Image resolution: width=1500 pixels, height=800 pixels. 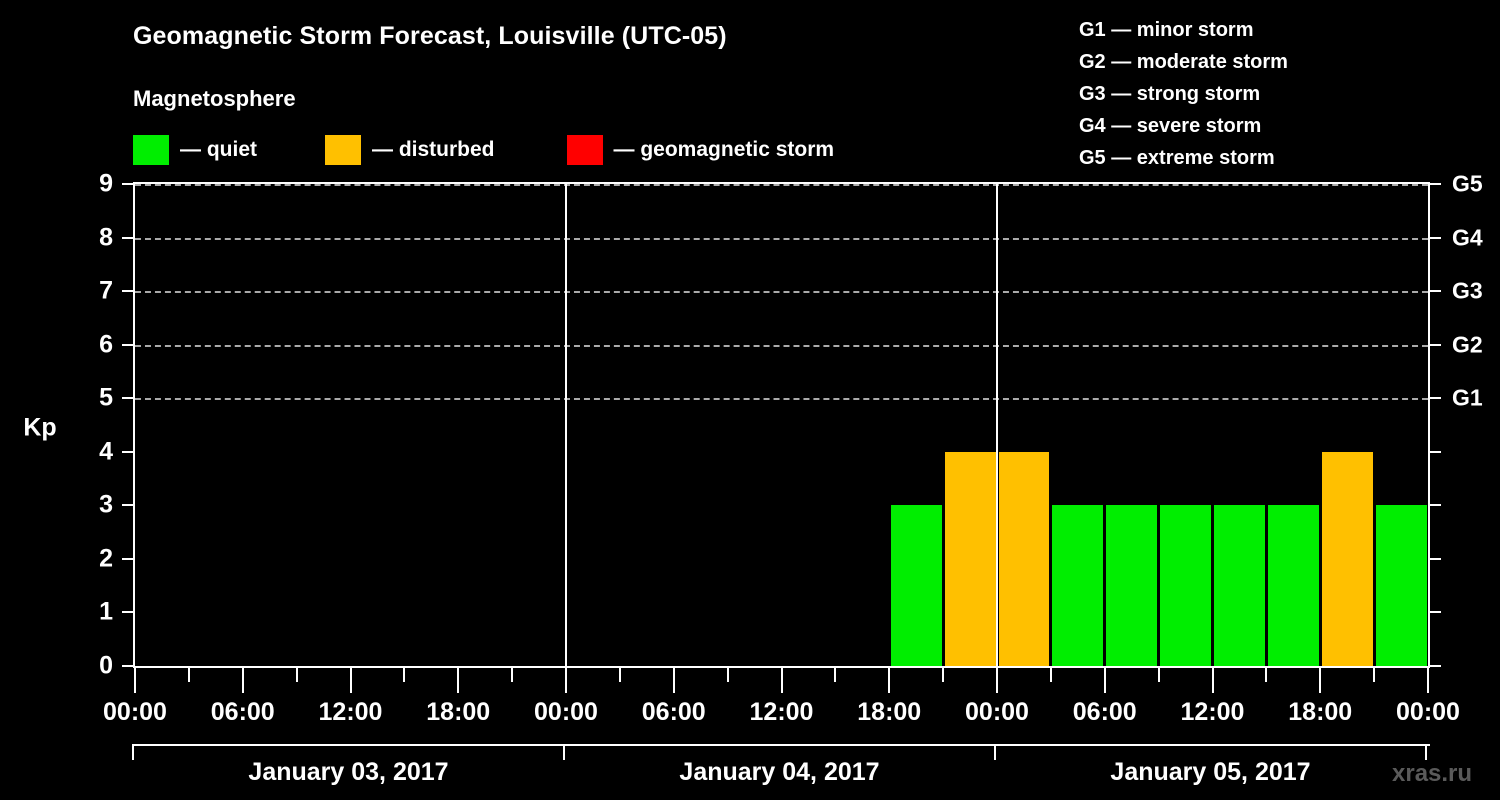 What do you see at coordinates (106, 665) in the screenshot?
I see `y-axis-label-0: 0` at bounding box center [106, 665].